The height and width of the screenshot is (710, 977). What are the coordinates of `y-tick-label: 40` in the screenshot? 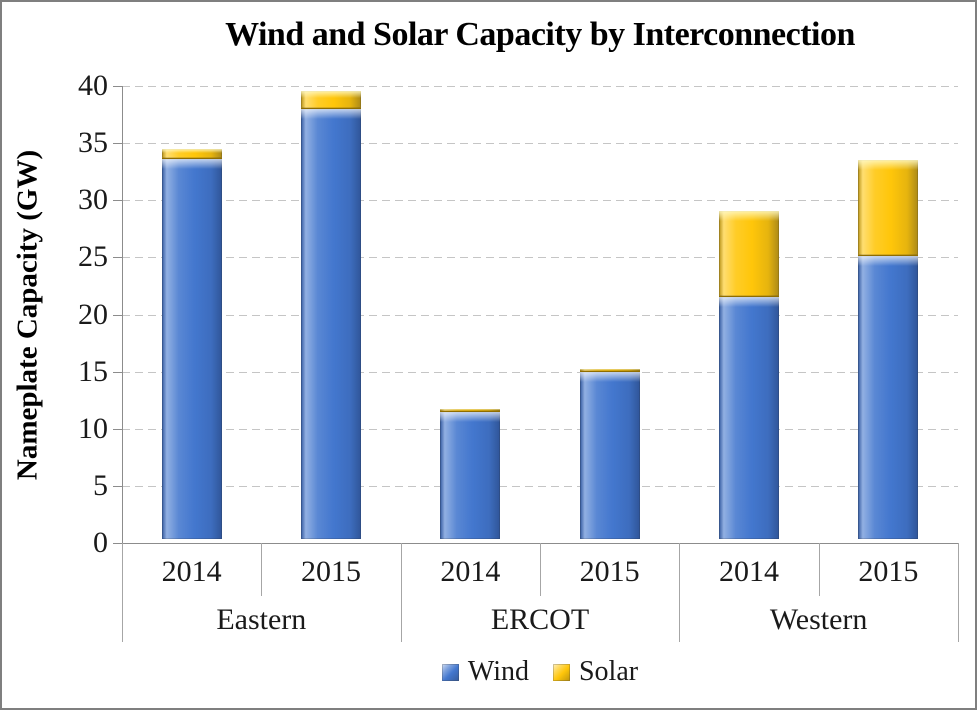 It's located at (93, 85).